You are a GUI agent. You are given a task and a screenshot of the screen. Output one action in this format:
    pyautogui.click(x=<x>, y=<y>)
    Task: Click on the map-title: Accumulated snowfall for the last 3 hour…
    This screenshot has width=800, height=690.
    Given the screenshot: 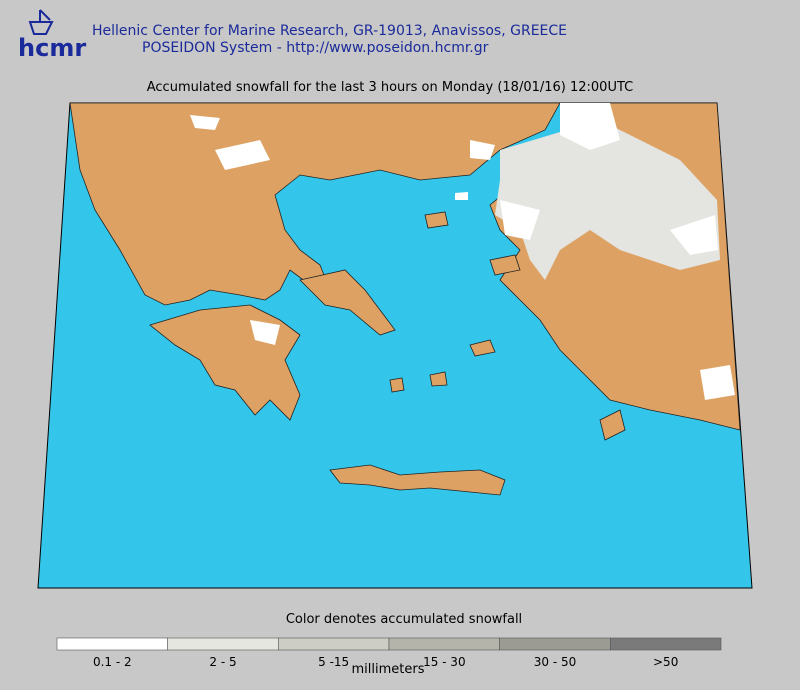 What is the action you would take?
    pyautogui.click(x=390, y=87)
    